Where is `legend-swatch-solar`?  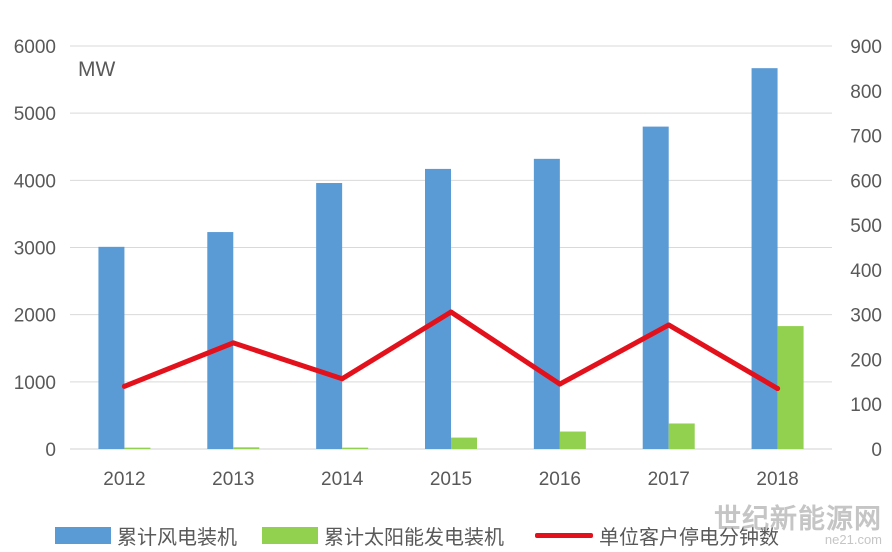 legend-swatch-solar is located at coordinates (290, 535).